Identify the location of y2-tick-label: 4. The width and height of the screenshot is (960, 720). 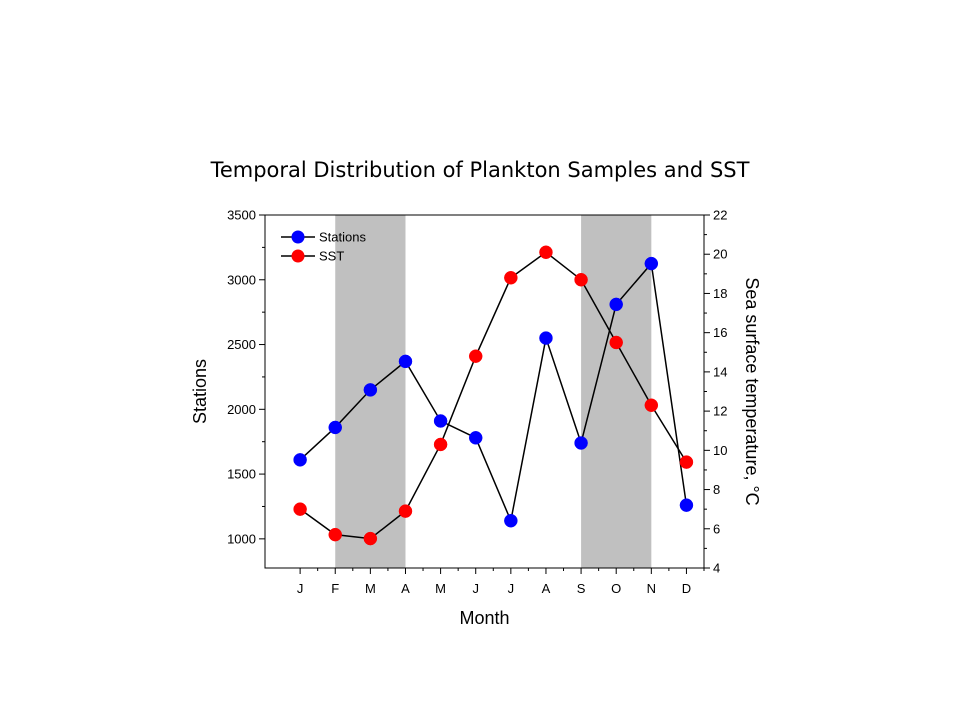
(716, 568).